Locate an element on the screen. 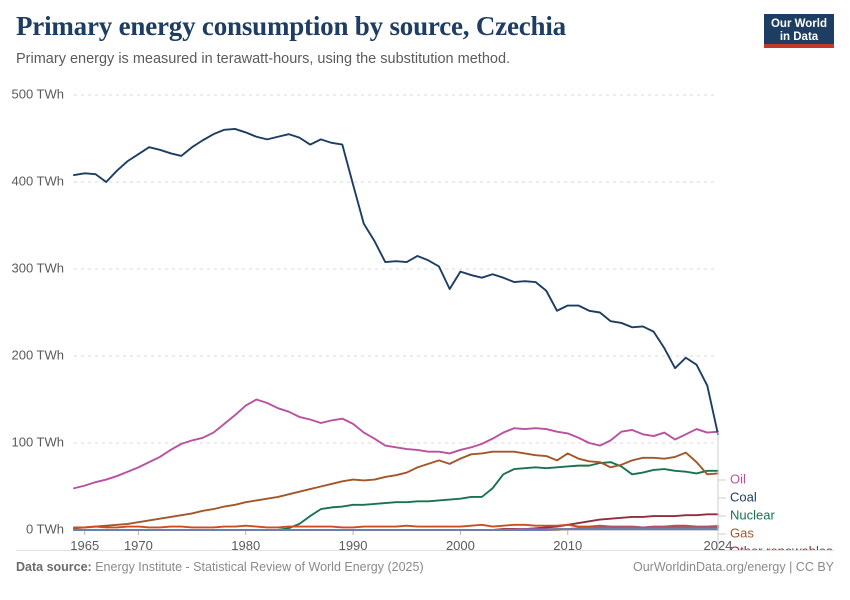  y-tick-label: 0 TWh is located at coordinates (45, 528).